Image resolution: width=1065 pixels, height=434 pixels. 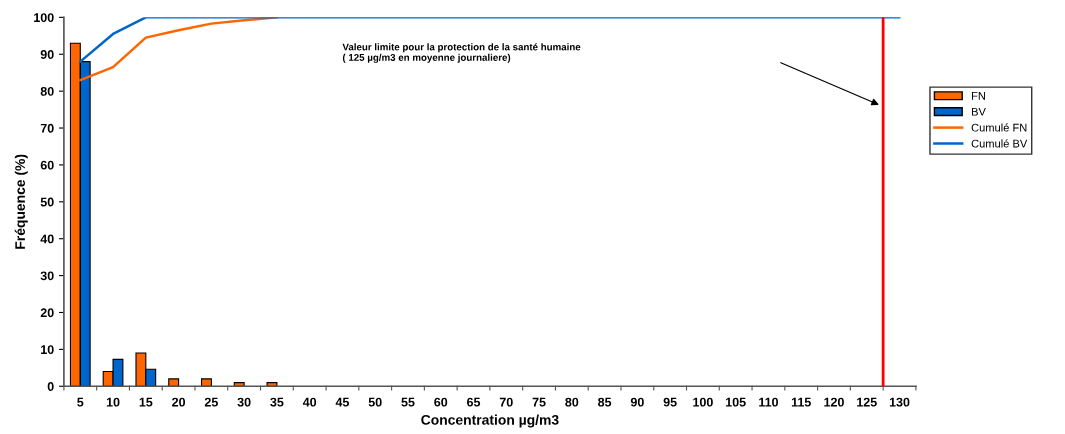 I want to click on x-tick-label: 55, so click(x=408, y=402).